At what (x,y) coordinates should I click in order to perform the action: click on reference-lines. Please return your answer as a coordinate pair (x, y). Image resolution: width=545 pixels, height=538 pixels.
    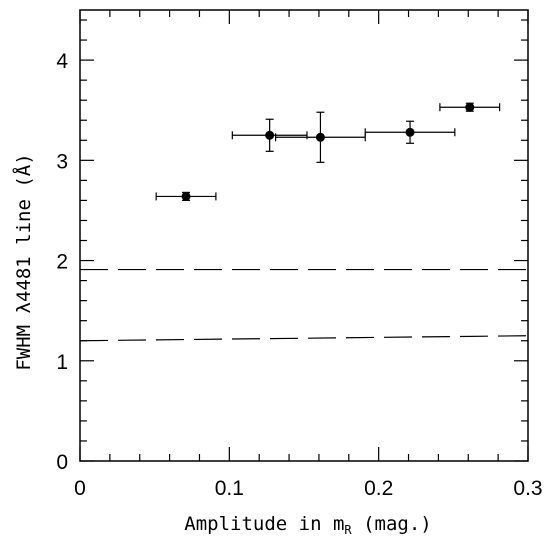
    Looking at the image, I should click on (304, 305).